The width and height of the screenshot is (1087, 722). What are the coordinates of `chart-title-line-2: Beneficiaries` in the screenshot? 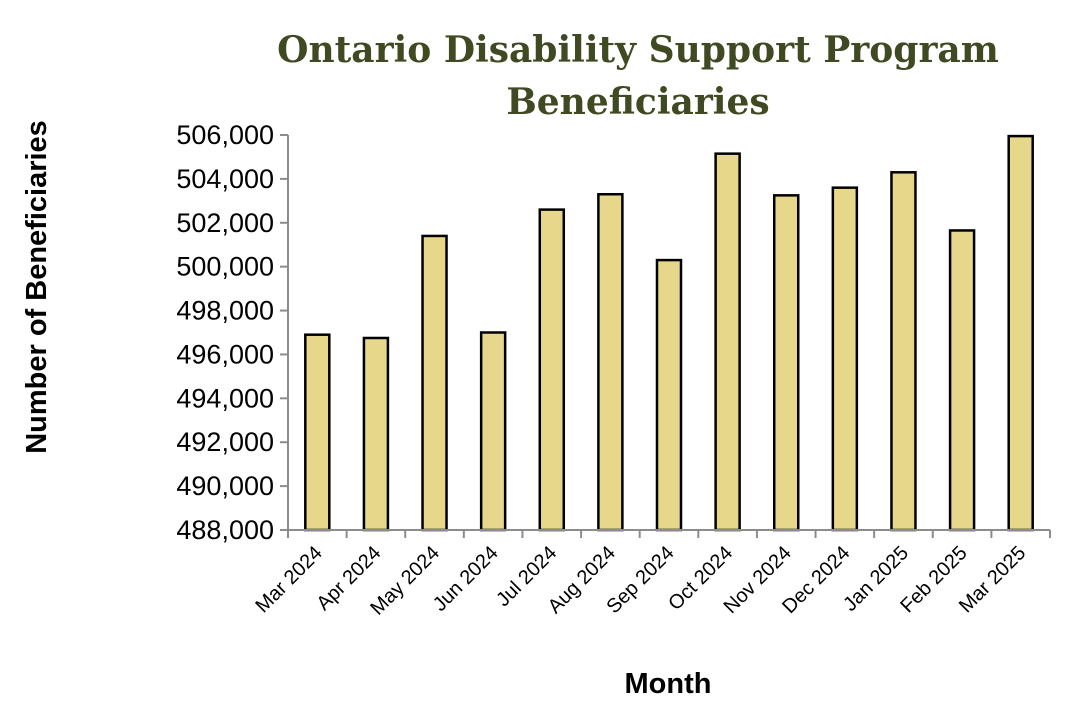 It's located at (637, 102).